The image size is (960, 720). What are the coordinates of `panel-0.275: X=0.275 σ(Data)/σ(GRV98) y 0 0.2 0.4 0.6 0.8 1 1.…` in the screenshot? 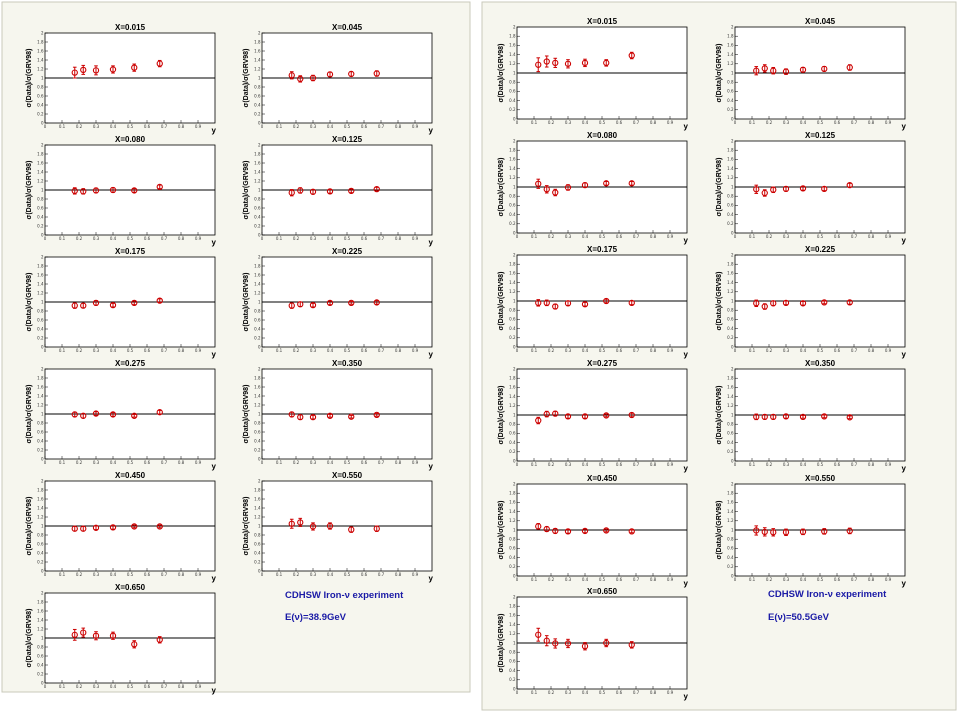 It's located at (593, 416).